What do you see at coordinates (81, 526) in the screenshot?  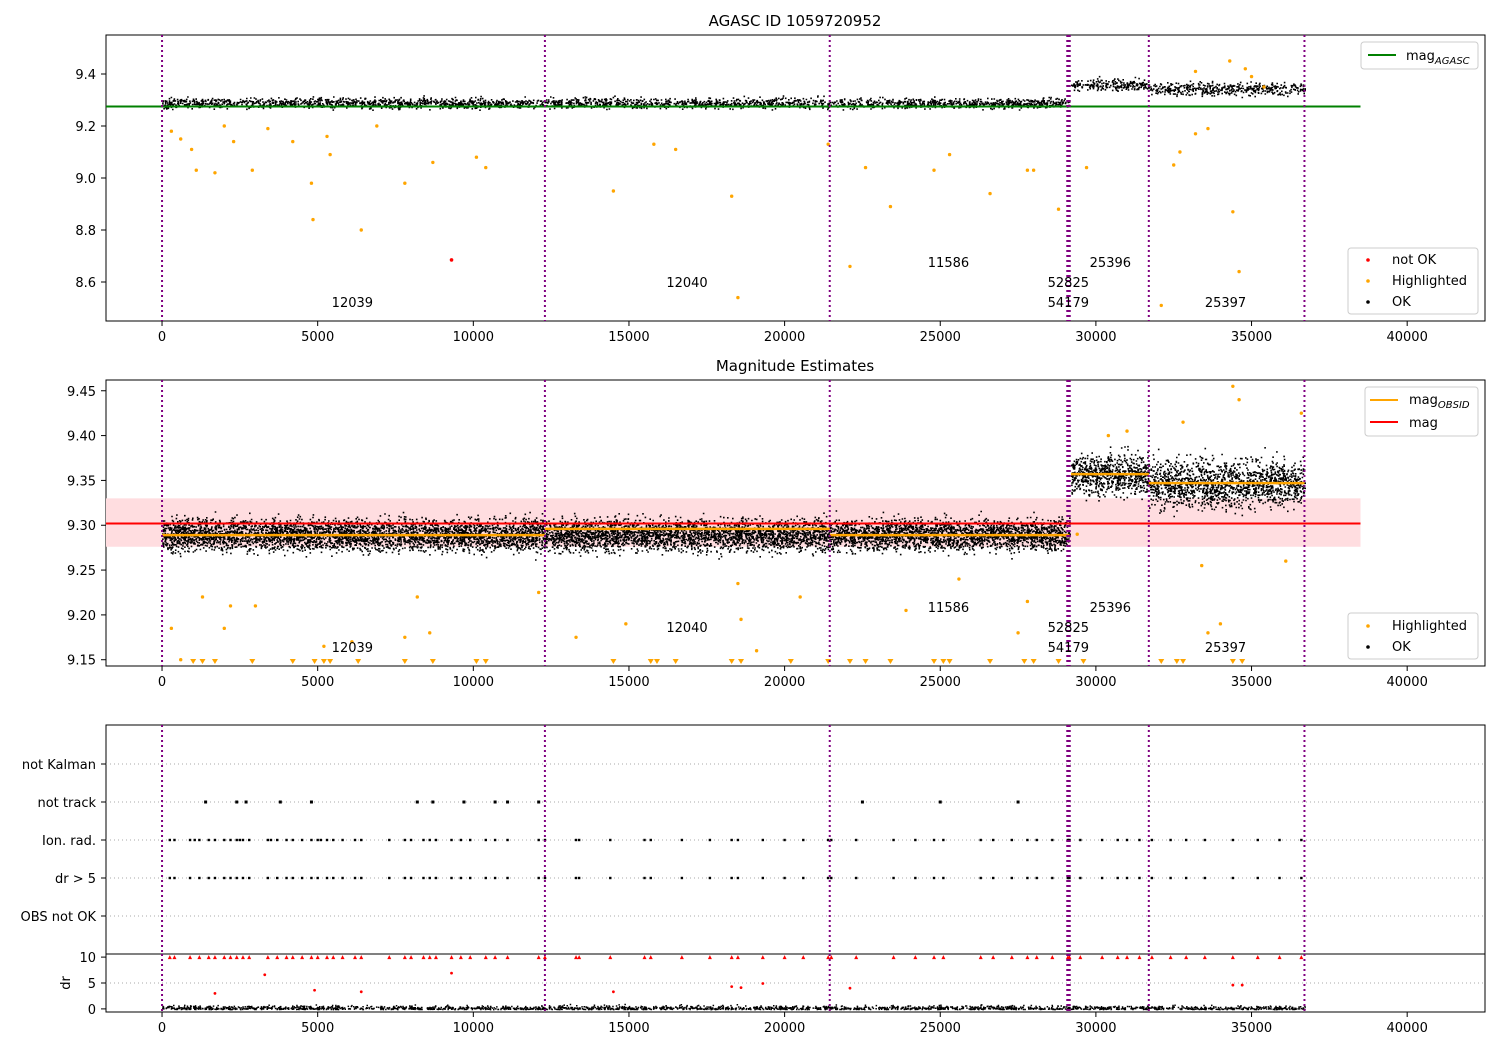 I see `middle-y-tick-label-9.3: 9.30` at bounding box center [81, 526].